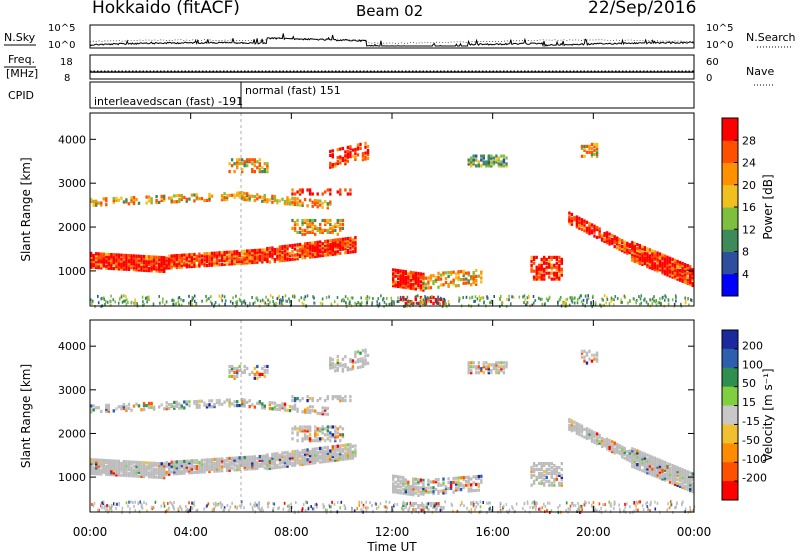  I want to click on power-ytick-label: 4000, so click(72, 139).